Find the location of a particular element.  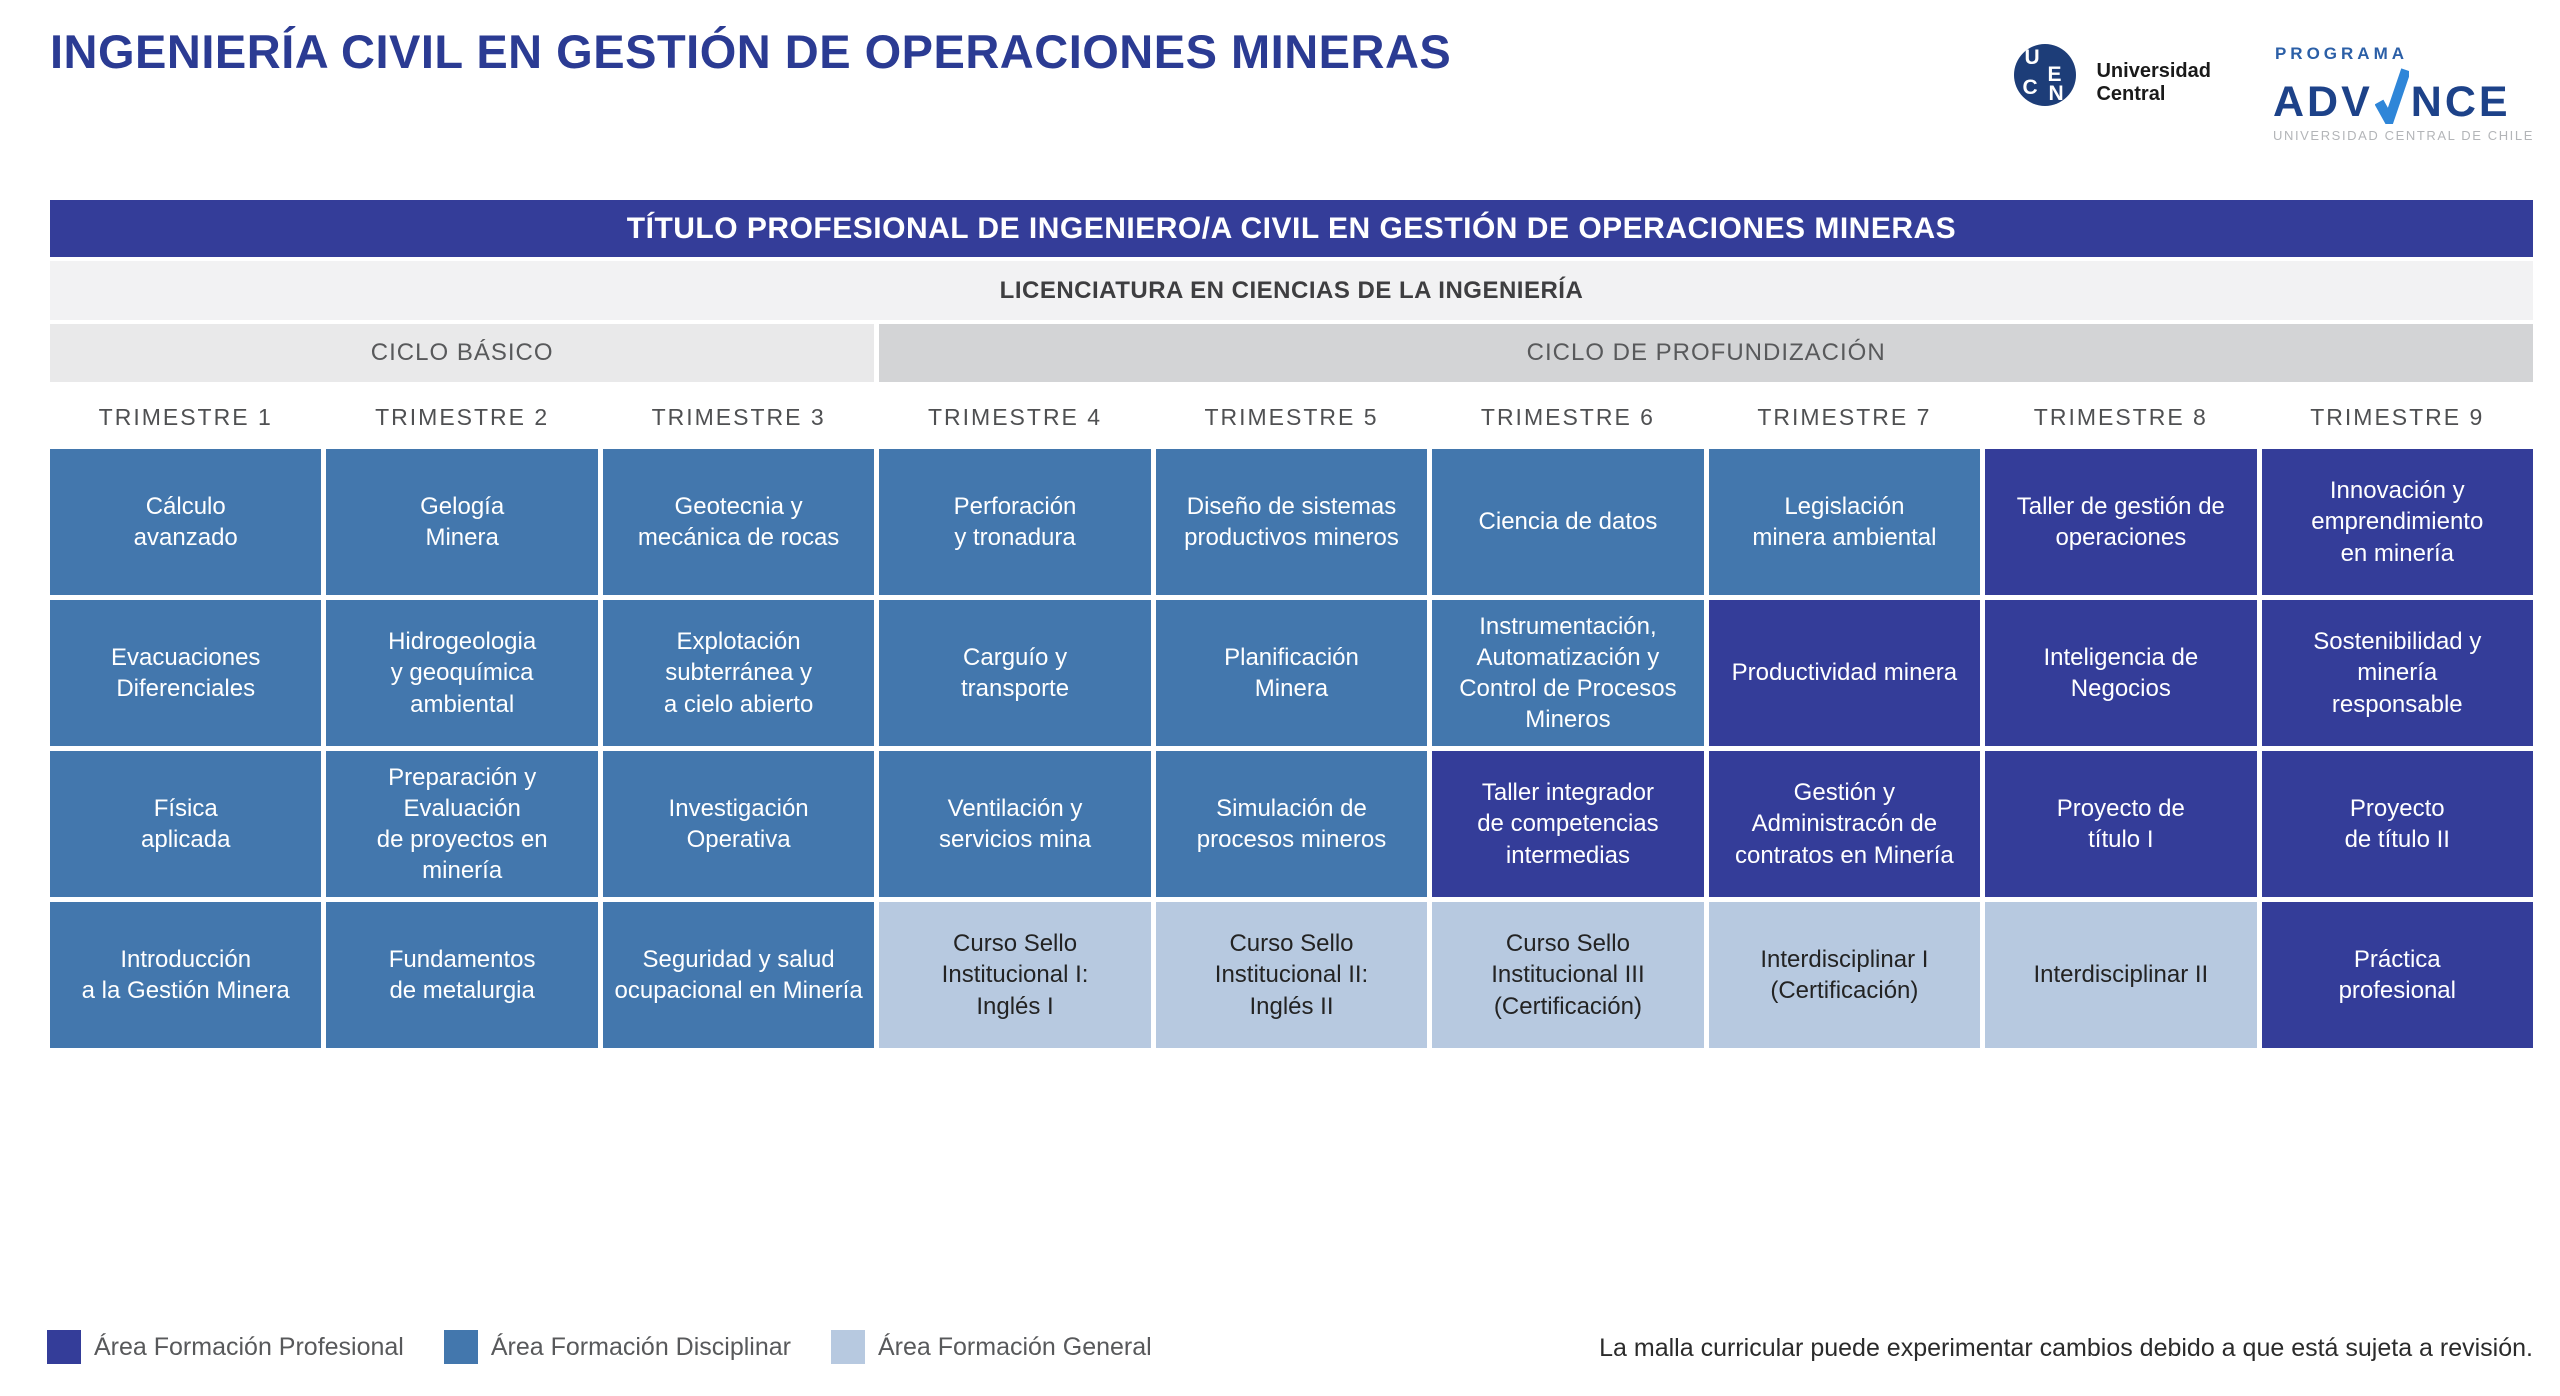

course-cell: Investigación Operativa is located at coordinates (738, 824).